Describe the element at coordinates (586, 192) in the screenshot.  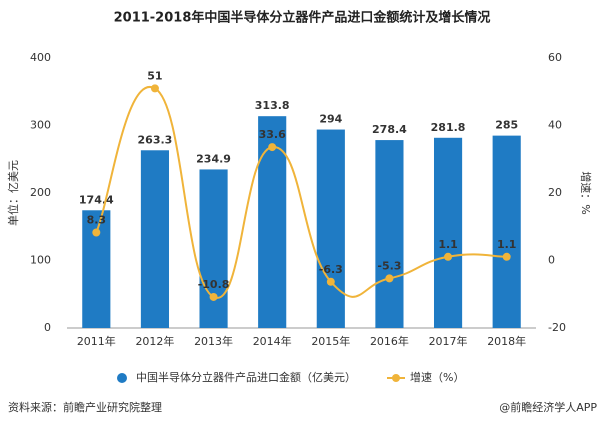
I see `y2-axis-label: 增速：%` at that location.